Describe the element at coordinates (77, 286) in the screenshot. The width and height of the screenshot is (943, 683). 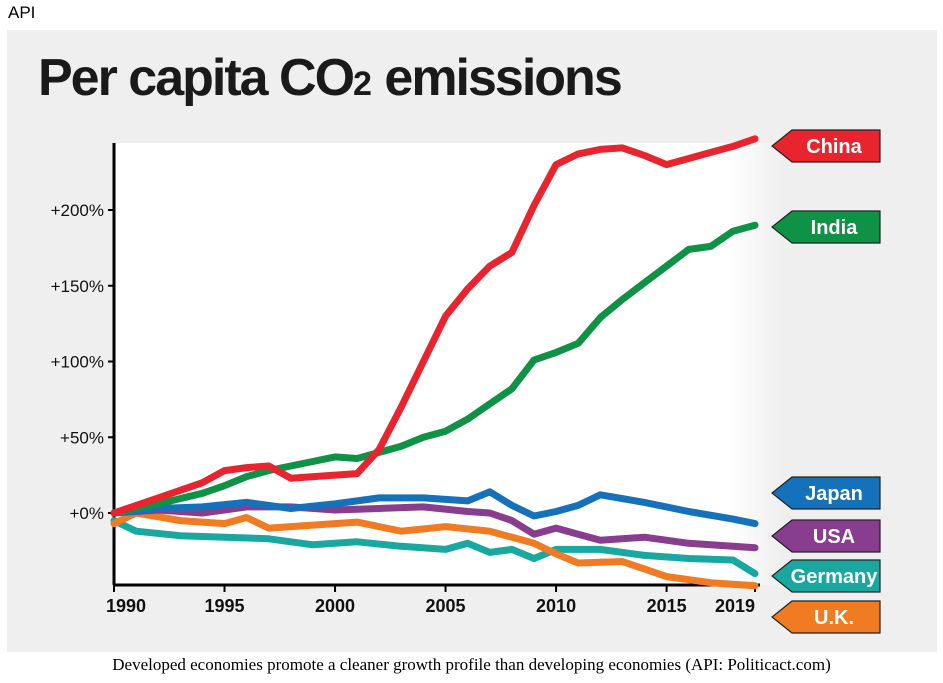
I see `y-tick-label: +150%` at that location.